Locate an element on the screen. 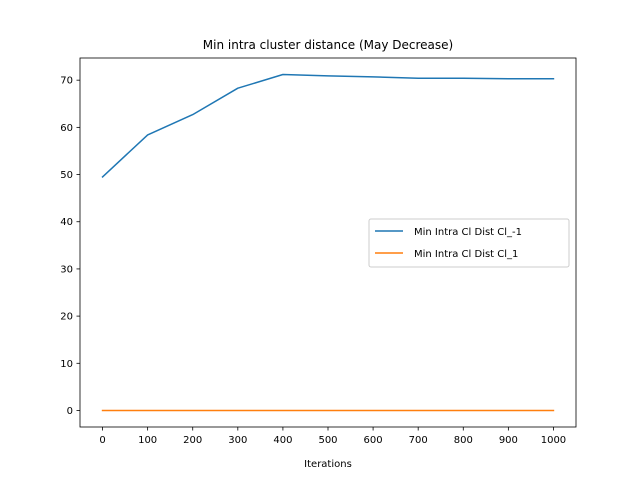 The height and width of the screenshot is (480, 640). y-tick-label: 0 is located at coordinates (70, 411).